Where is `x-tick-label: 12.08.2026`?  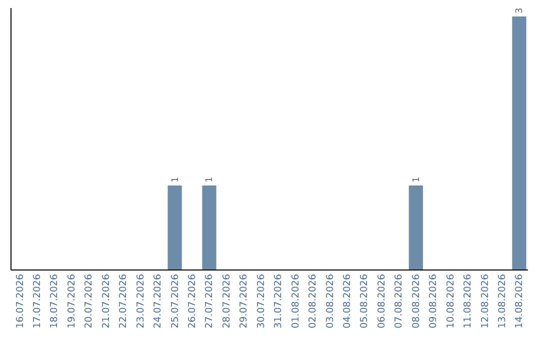
x-tick-label: 12.08.2026 is located at coordinates (485, 301).